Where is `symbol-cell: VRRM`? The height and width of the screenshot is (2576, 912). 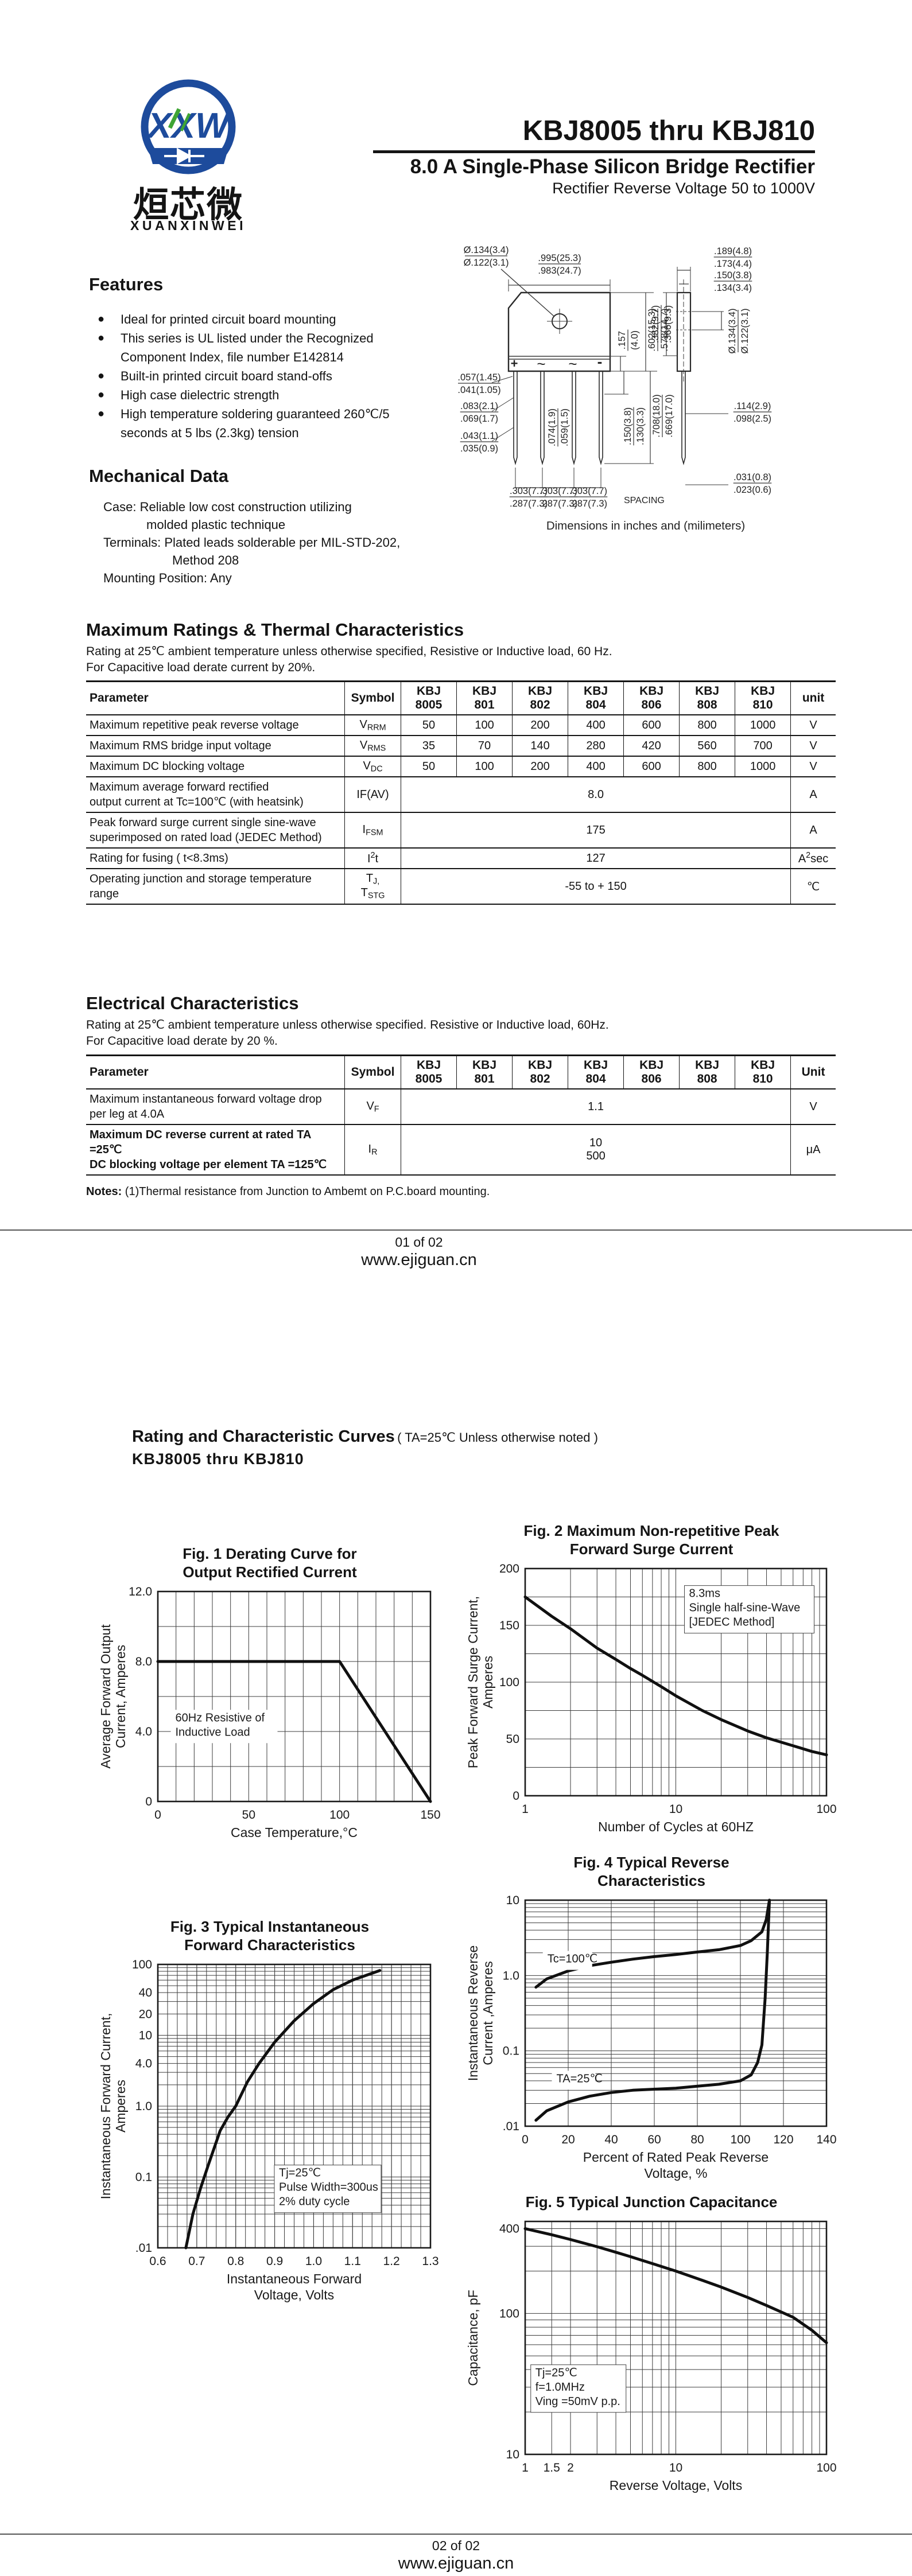 symbol-cell: VRRM is located at coordinates (373, 725).